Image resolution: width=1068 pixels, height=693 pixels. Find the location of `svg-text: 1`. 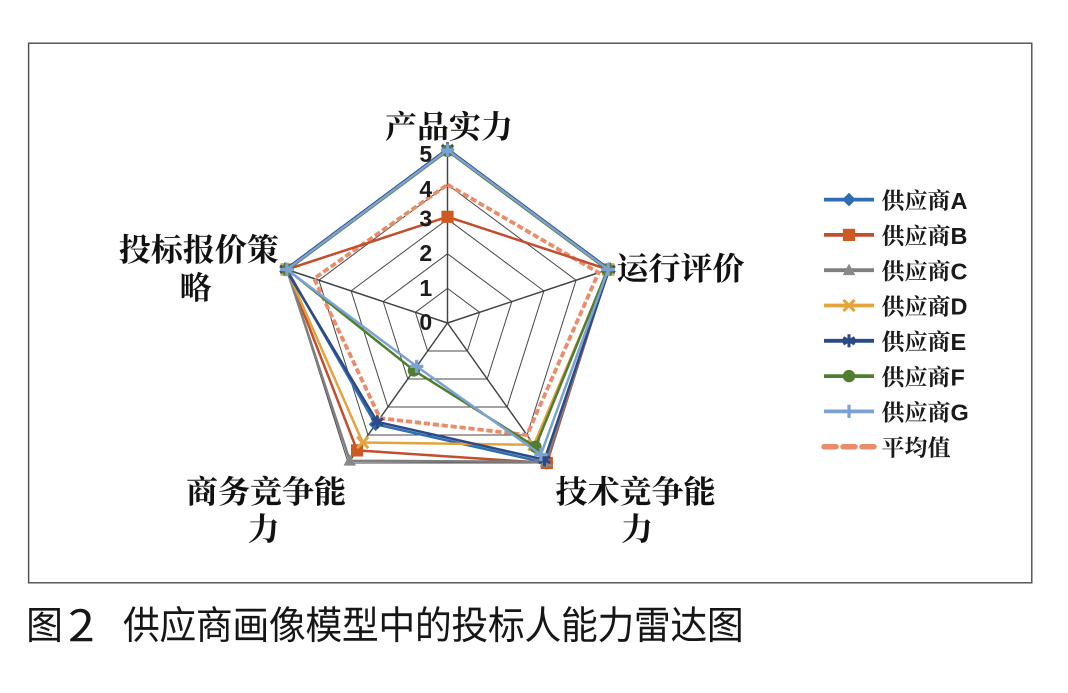

svg-text: 1 is located at coordinates (425, 288).